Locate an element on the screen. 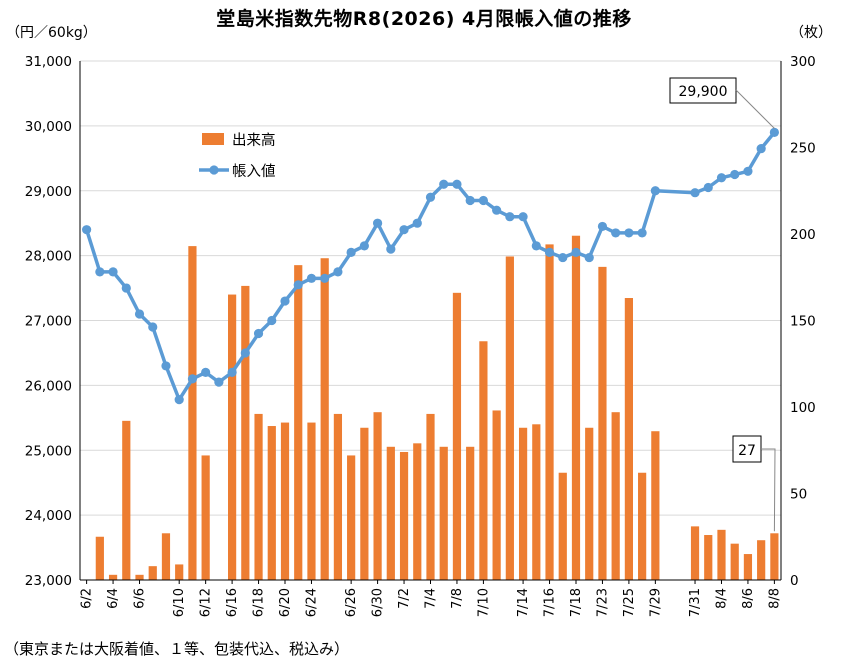  y-left-tick-label: 29,000 is located at coordinates (48, 192).